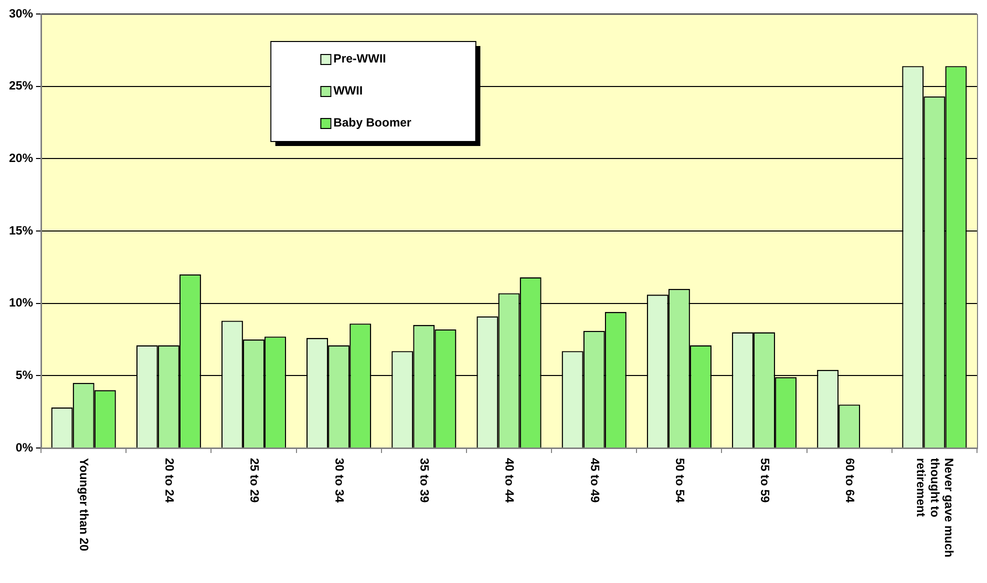 The height and width of the screenshot is (583, 987). What do you see at coordinates (348, 90) in the screenshot?
I see `legend-label: WWII` at bounding box center [348, 90].